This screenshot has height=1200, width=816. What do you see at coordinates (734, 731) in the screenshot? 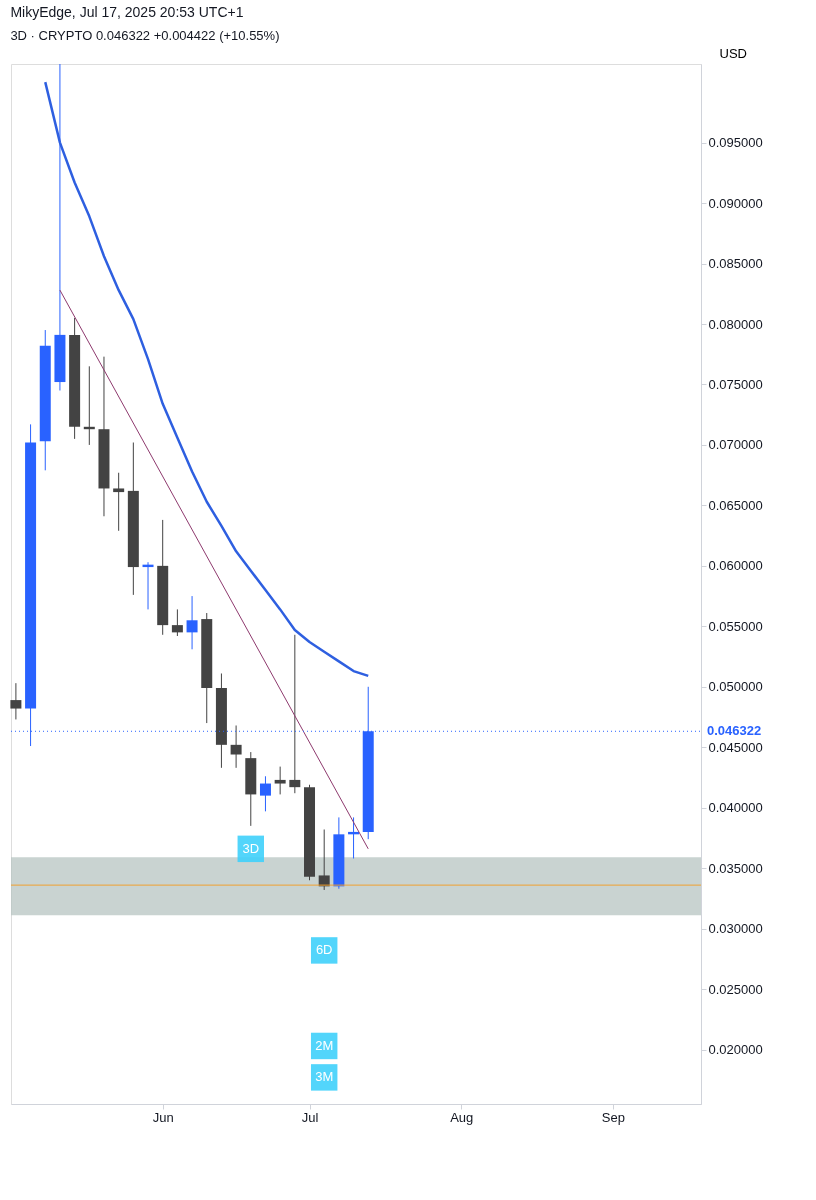
I see `ref-line-label: 0.046322` at bounding box center [734, 731].